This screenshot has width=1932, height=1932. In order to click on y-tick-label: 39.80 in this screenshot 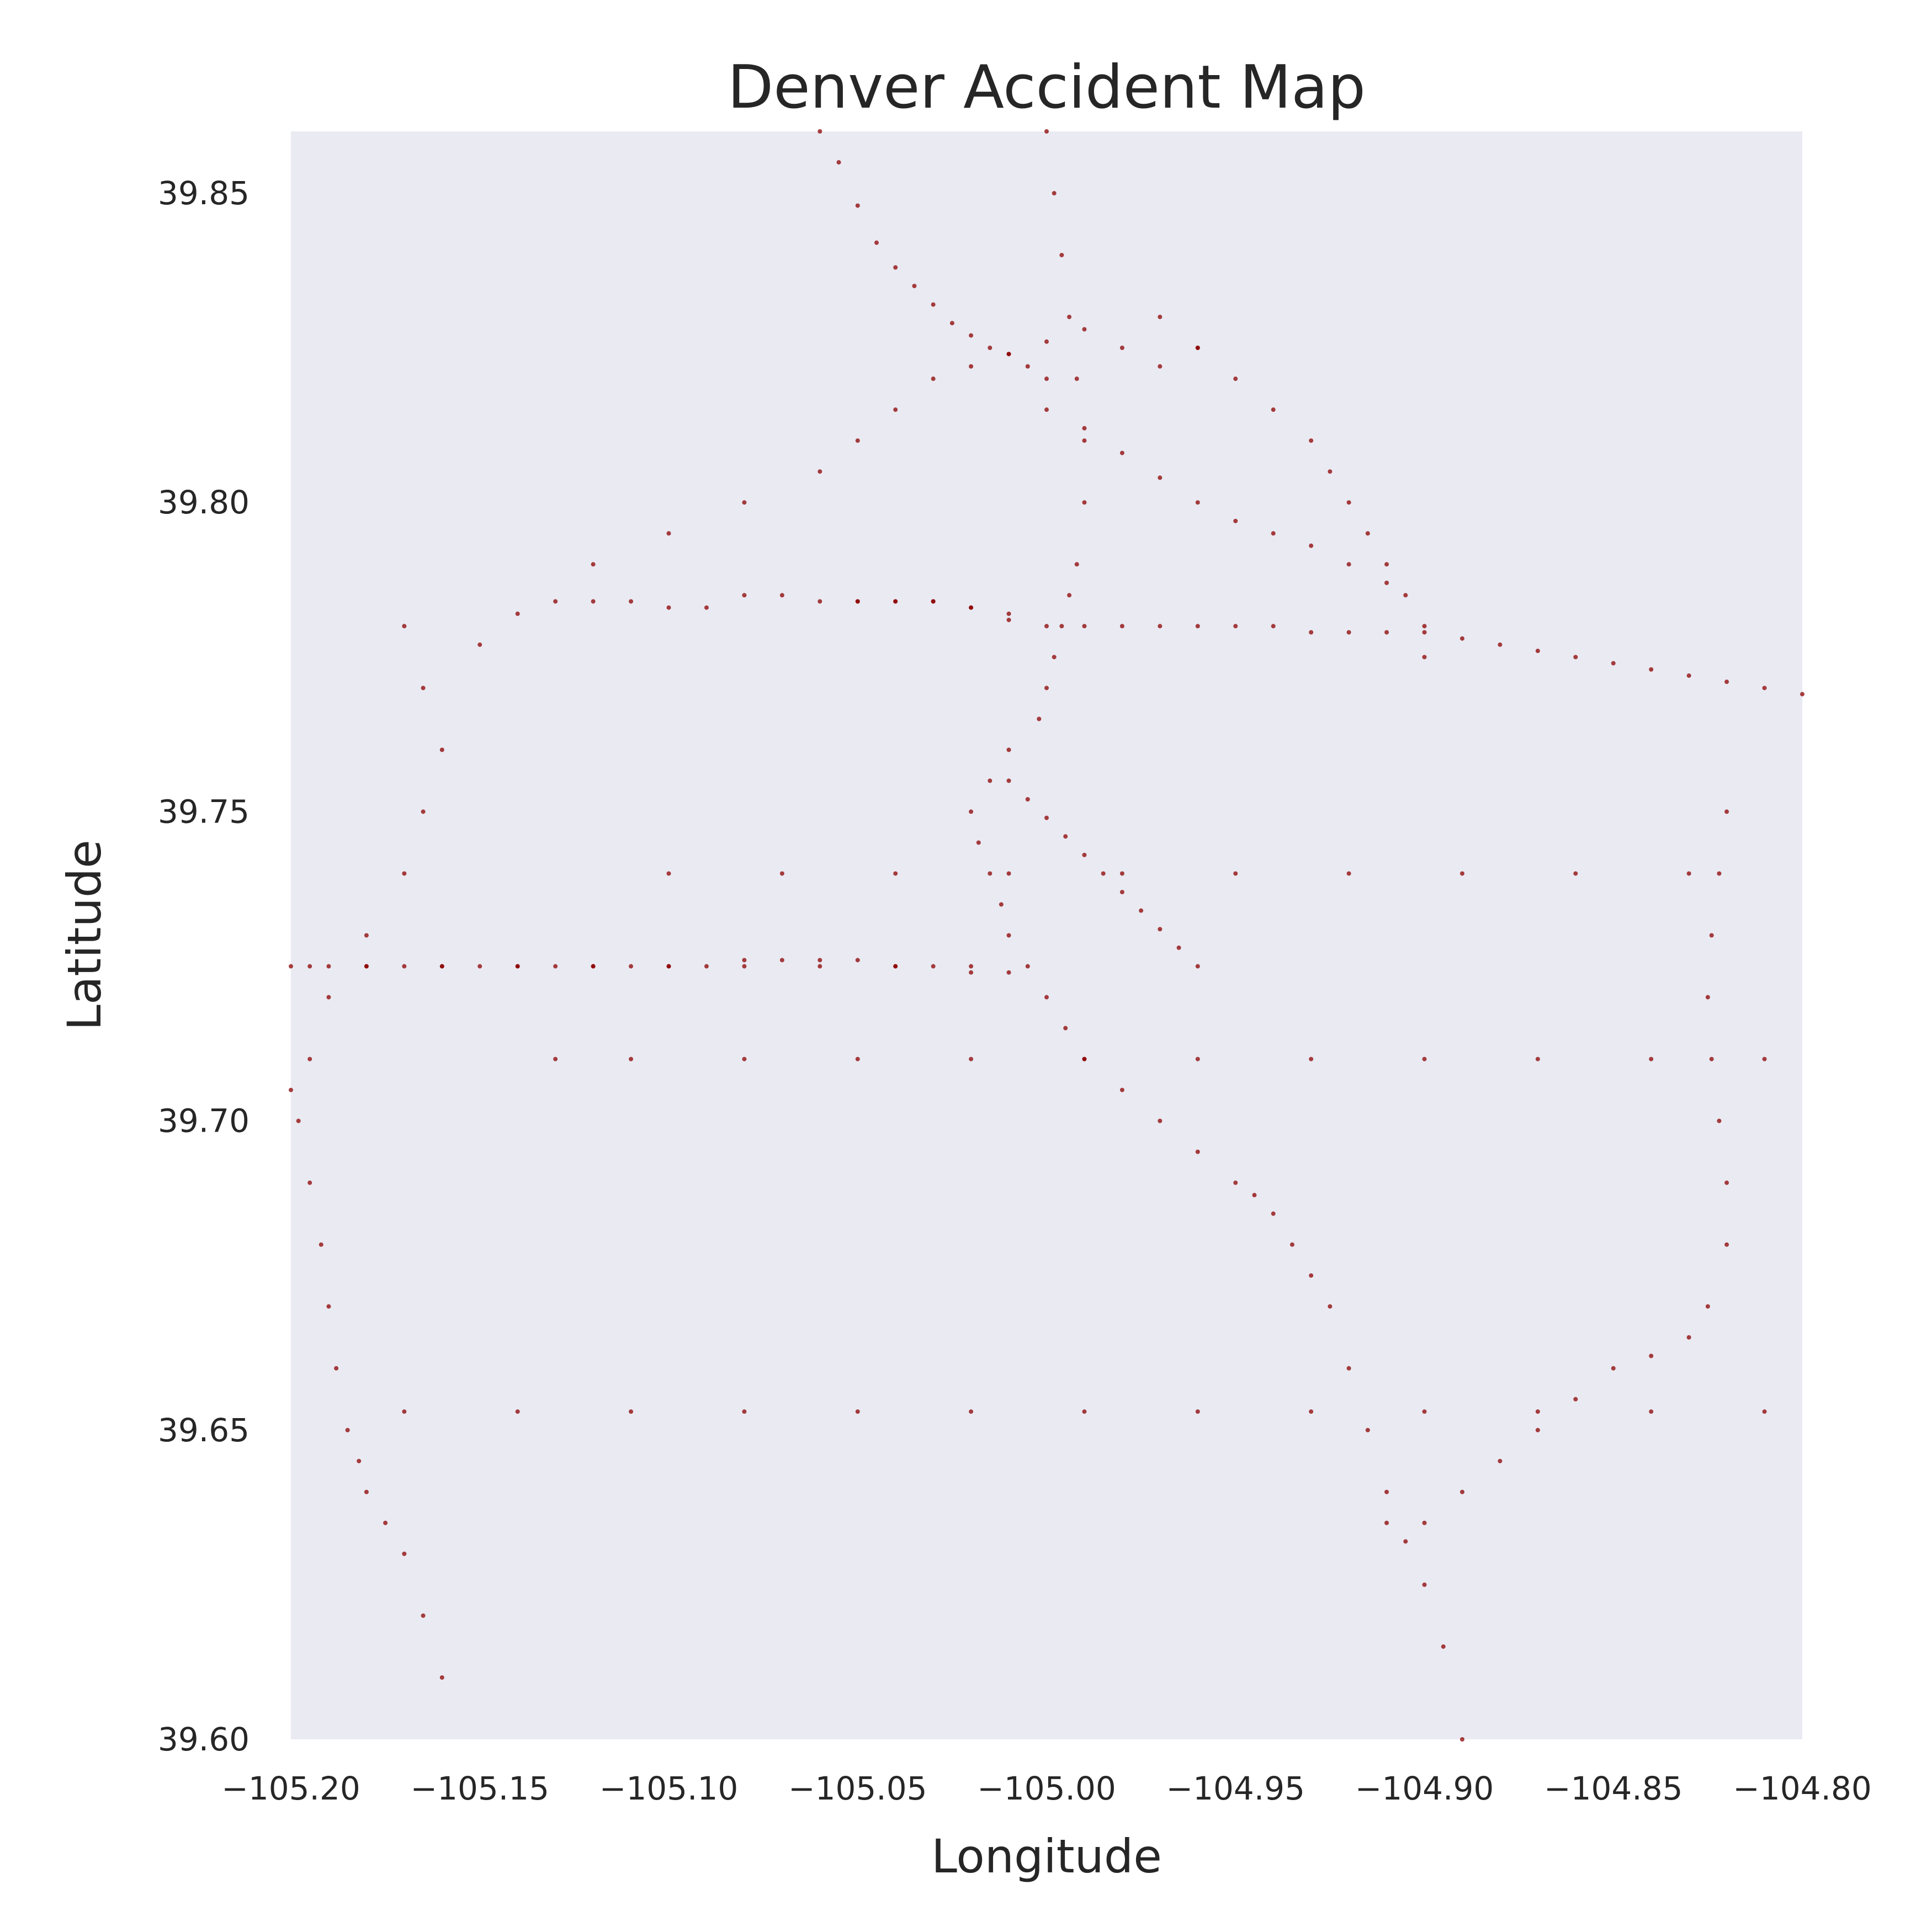, I will do `click(204, 503)`.